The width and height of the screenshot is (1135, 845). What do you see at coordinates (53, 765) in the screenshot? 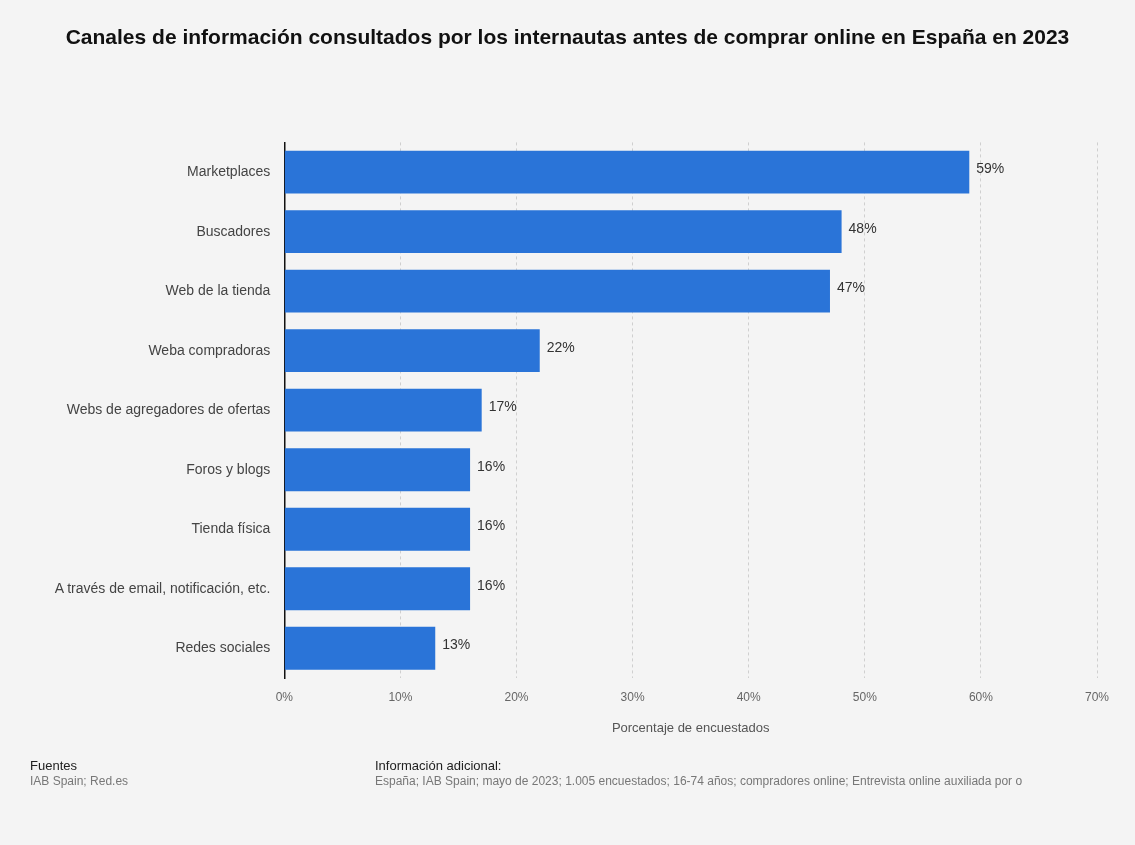
I see `text: Fuentes` at bounding box center [53, 765].